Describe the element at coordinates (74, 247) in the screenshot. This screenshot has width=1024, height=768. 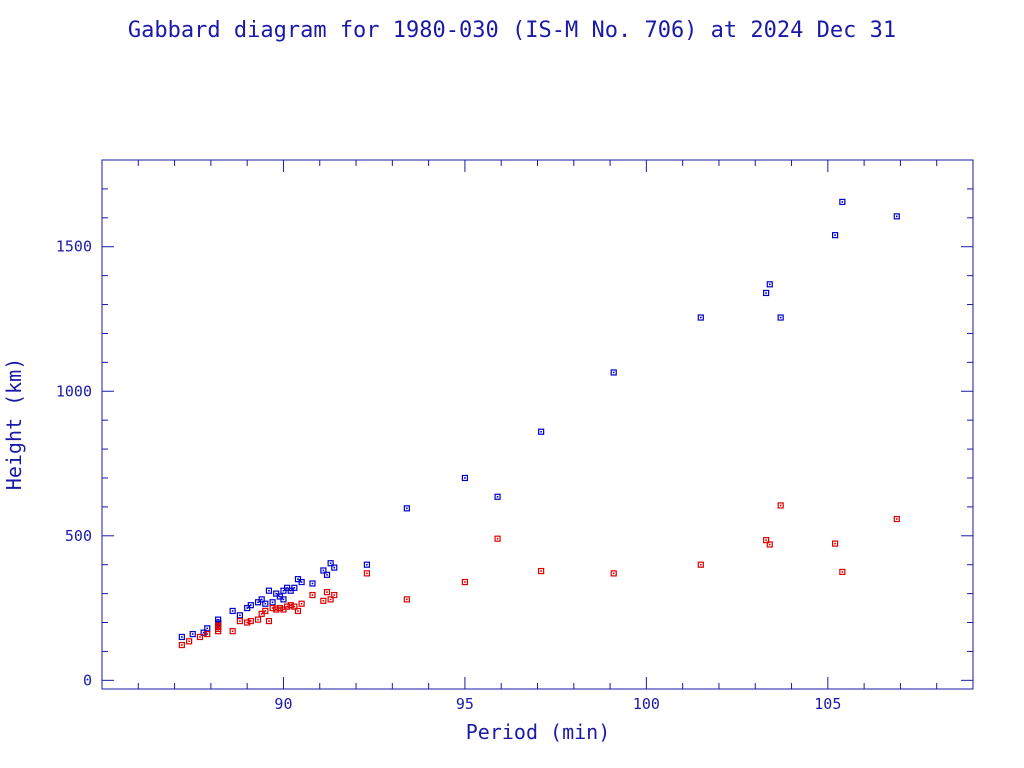
I see `y-tick-label: 1500` at that location.